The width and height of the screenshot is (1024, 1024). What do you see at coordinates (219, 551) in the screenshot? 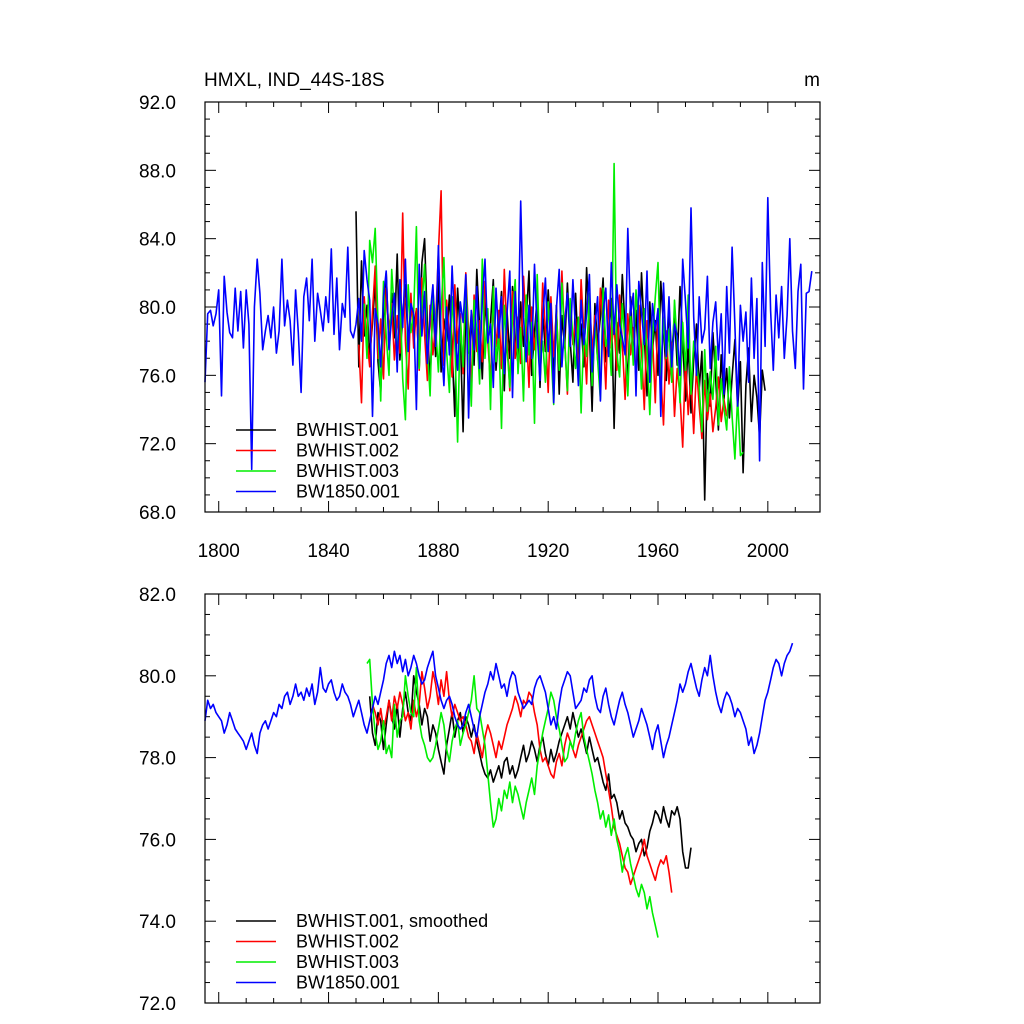
I see `x-tick-label: 1800` at bounding box center [219, 551].